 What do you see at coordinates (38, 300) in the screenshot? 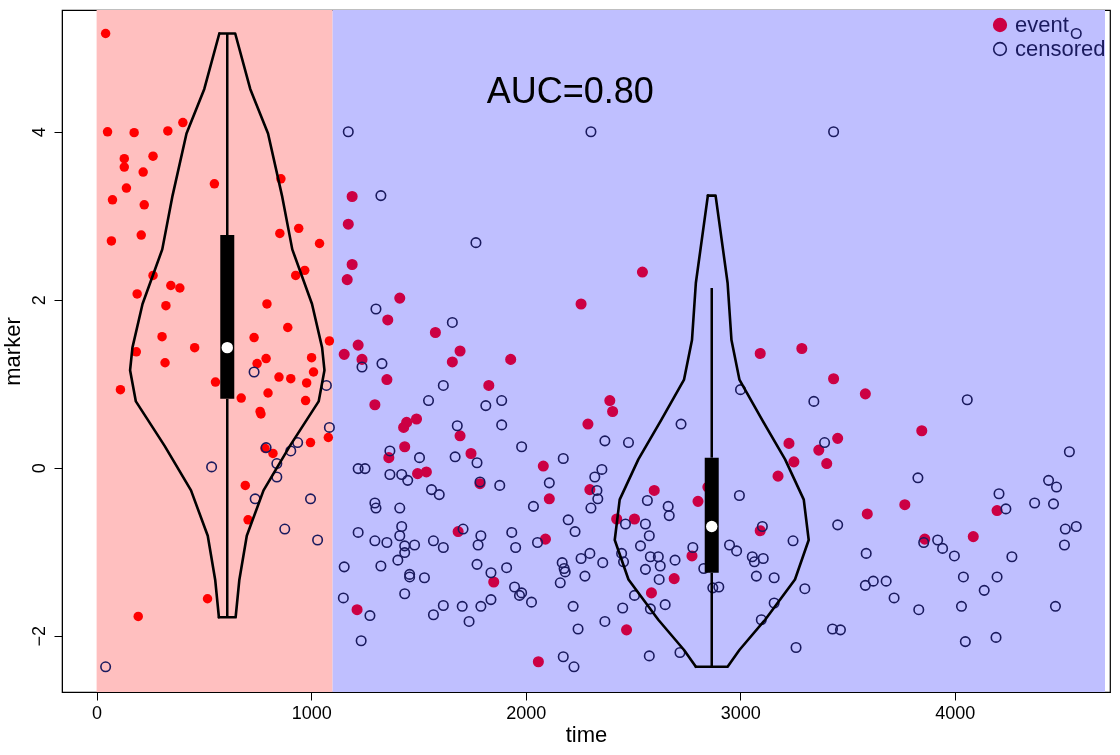
I see `y-tick-label: 2` at bounding box center [38, 300].